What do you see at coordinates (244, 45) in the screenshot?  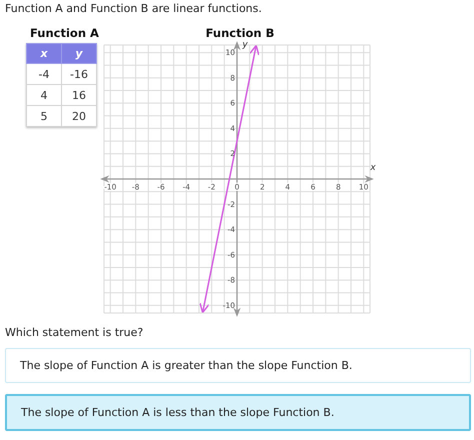 I see `y-axis-title: y` at bounding box center [244, 45].